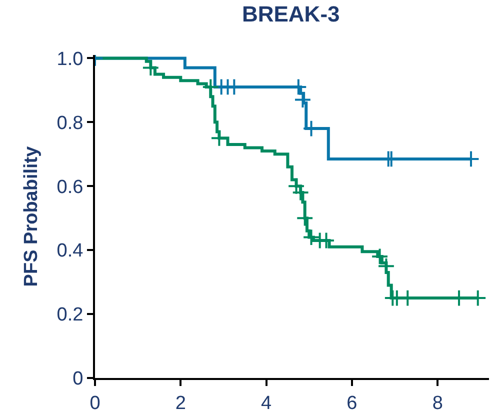 The width and height of the screenshot is (493, 418). Describe the element at coordinates (78, 379) in the screenshot. I see `y-tick-label: 0` at that location.